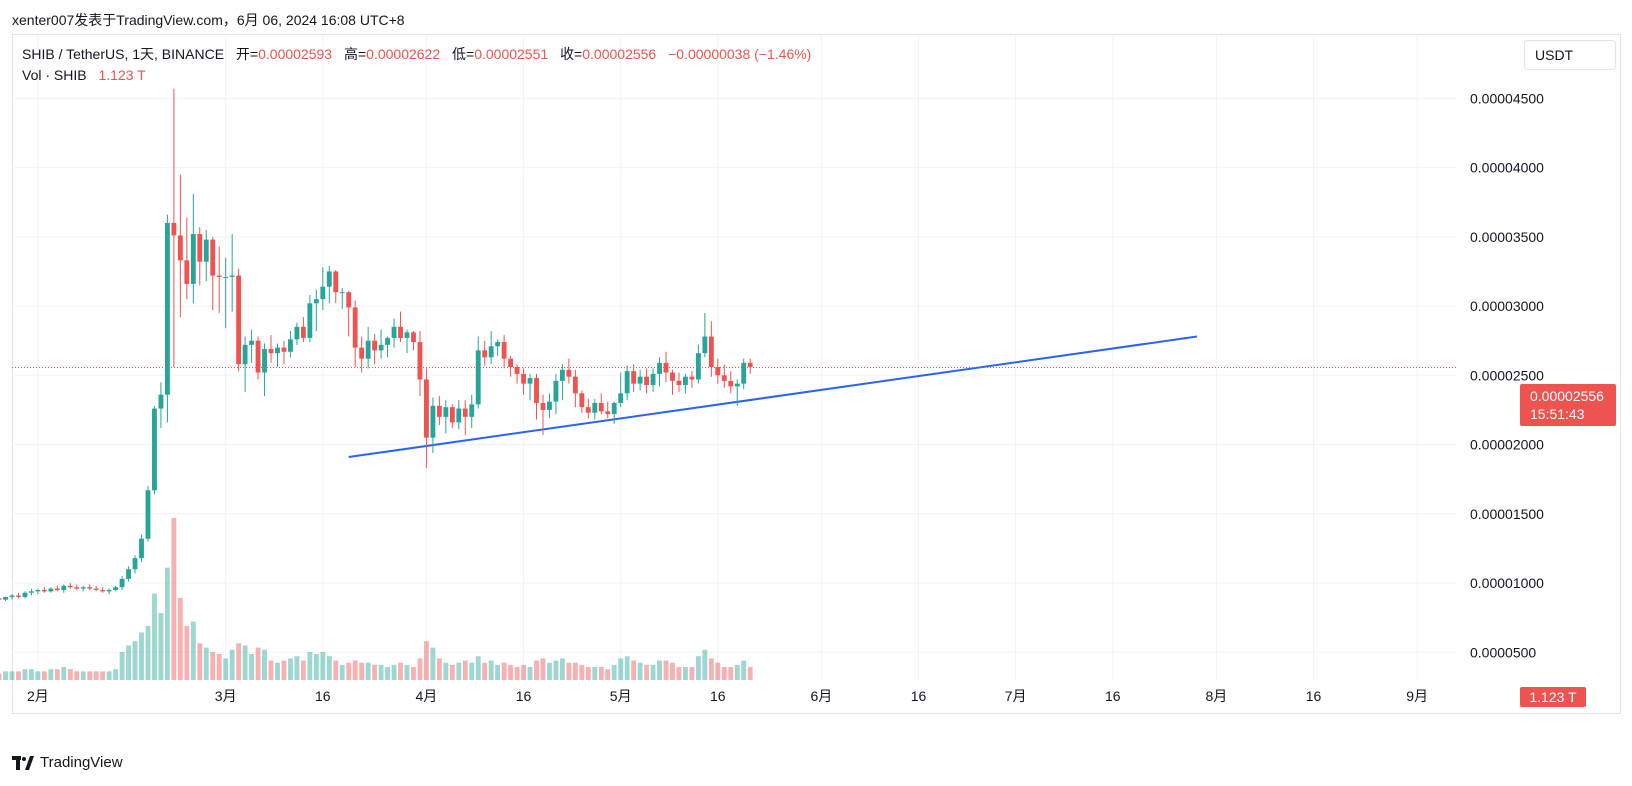 The width and height of the screenshot is (1632, 786). Describe the element at coordinates (727, 696) in the screenshot. I see `time-axis: 2月 3月 16 4月 16 5月 16 6月 16 7月 16 8月 16 9月` at that location.